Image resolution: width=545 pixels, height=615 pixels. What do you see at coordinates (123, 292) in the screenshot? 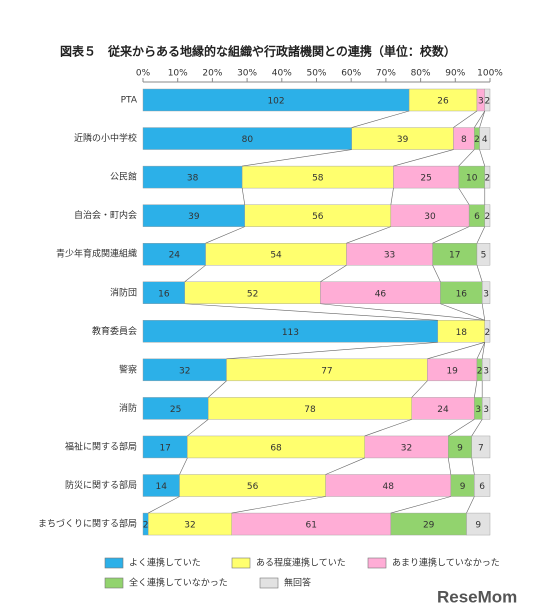
I see `y-tick-label: 消防団` at bounding box center [123, 292].